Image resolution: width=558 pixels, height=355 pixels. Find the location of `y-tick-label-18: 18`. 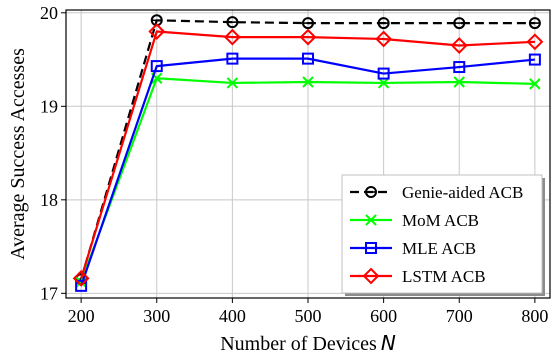

y-tick-label-18: 18 is located at coordinates (49, 200).